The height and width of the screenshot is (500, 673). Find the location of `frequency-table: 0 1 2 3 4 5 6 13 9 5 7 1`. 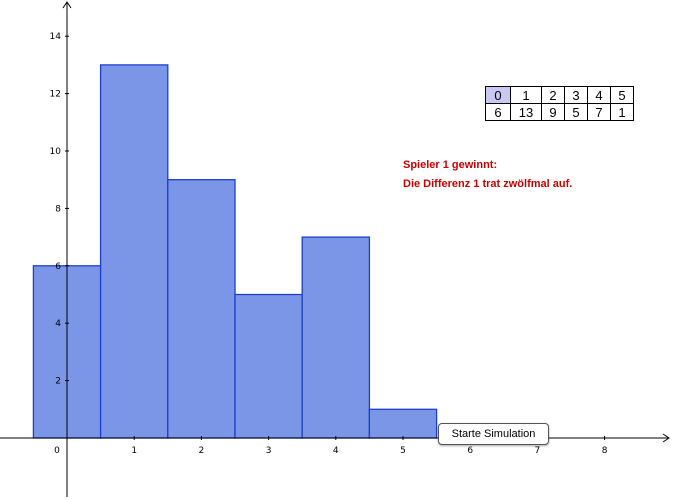

frequency-table: 0 1 2 3 4 5 6 13 9 5 7 1 is located at coordinates (559, 103).